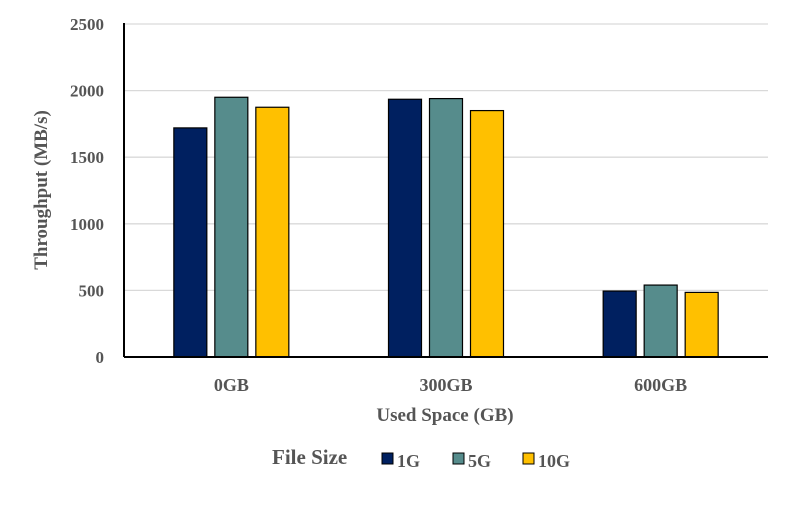 The height and width of the screenshot is (505, 790). I want to click on legend-swatch-10G, so click(528, 458).